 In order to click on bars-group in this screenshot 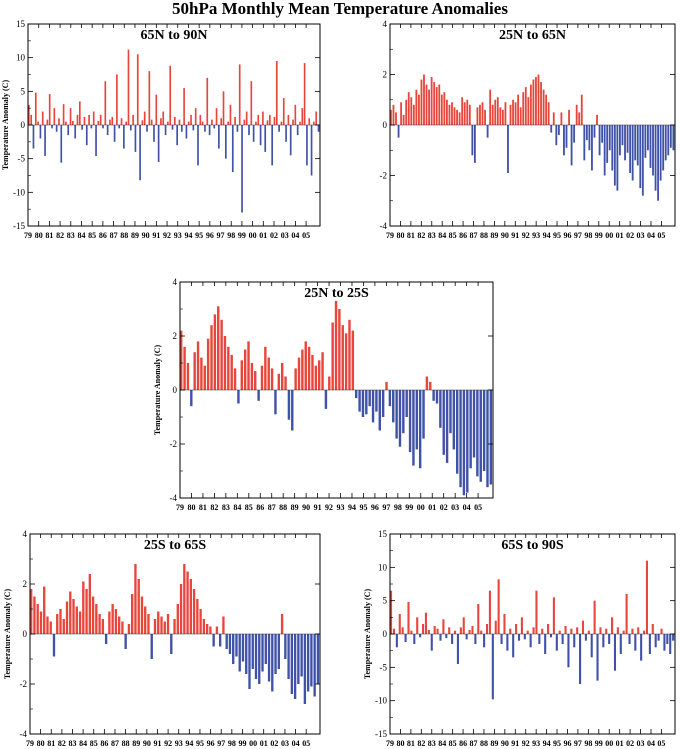, I will do `click(532, 137)`.